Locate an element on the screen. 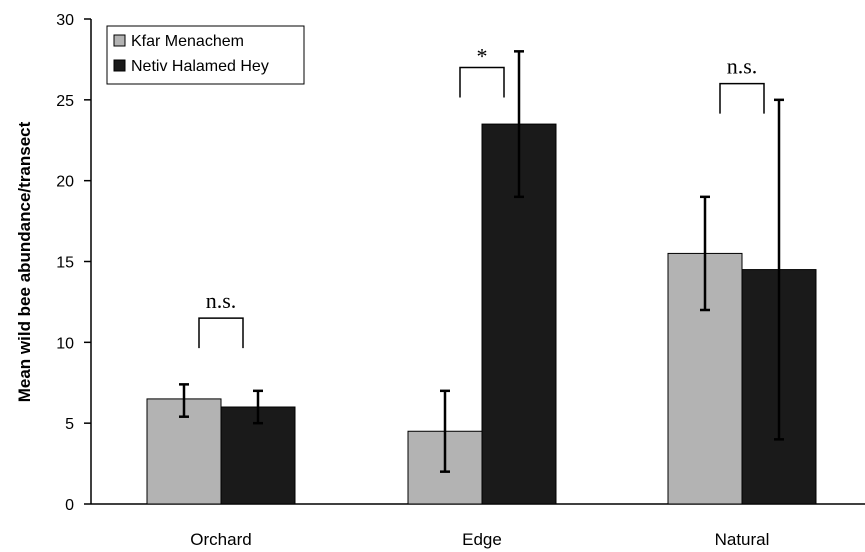 The width and height of the screenshot is (865, 552). y-tick-label: 5 is located at coordinates (69, 424).